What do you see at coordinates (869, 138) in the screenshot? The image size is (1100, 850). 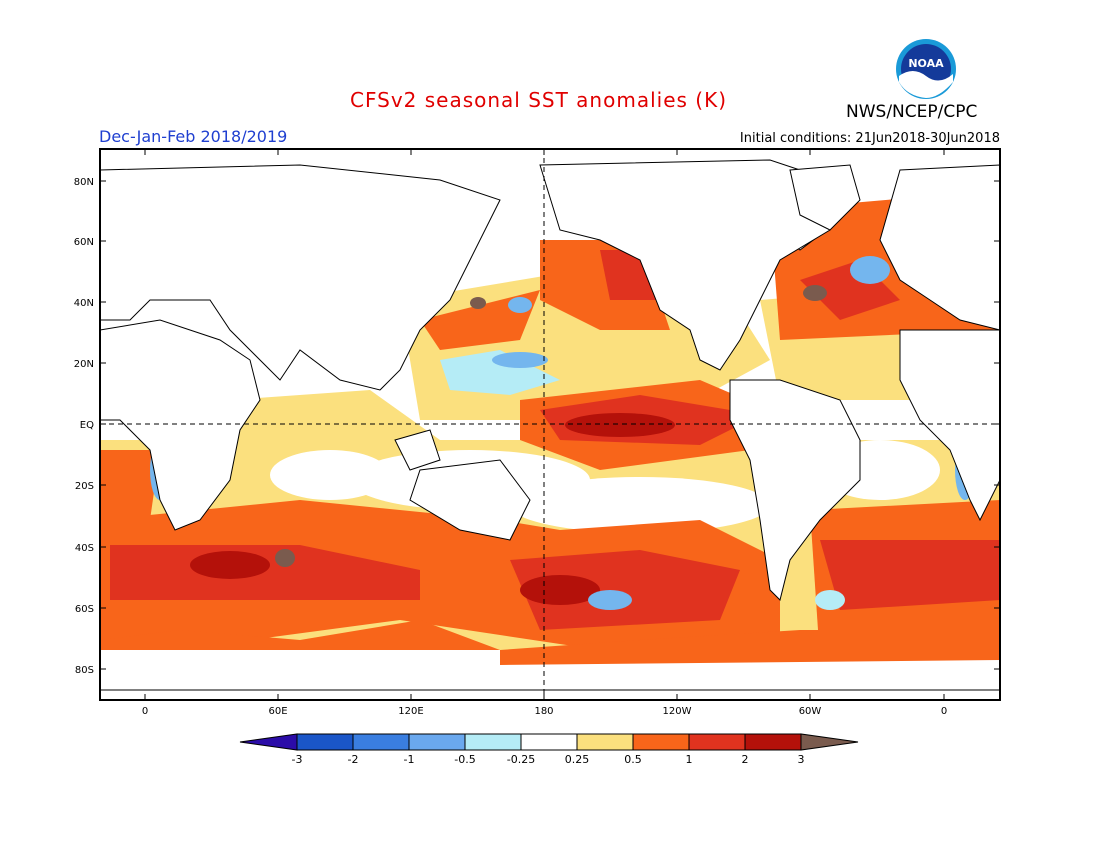 I see `initial-conditions-label: Initial conditions: 21Jun2018-30Jun2018` at bounding box center [869, 138].